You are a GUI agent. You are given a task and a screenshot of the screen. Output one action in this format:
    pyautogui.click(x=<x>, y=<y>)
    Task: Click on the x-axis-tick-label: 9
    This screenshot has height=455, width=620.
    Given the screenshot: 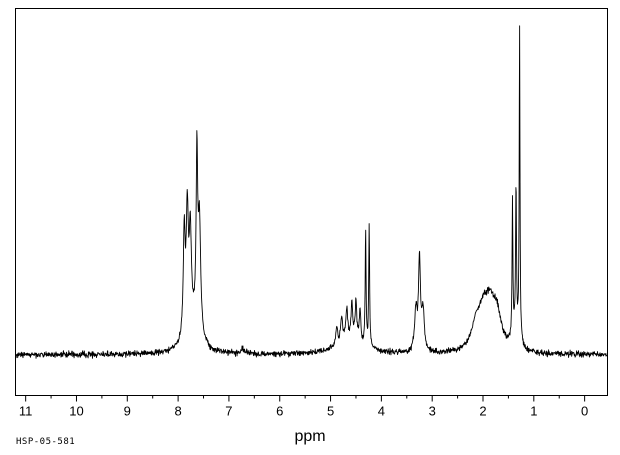 What is the action you would take?
    pyautogui.click(x=127, y=411)
    